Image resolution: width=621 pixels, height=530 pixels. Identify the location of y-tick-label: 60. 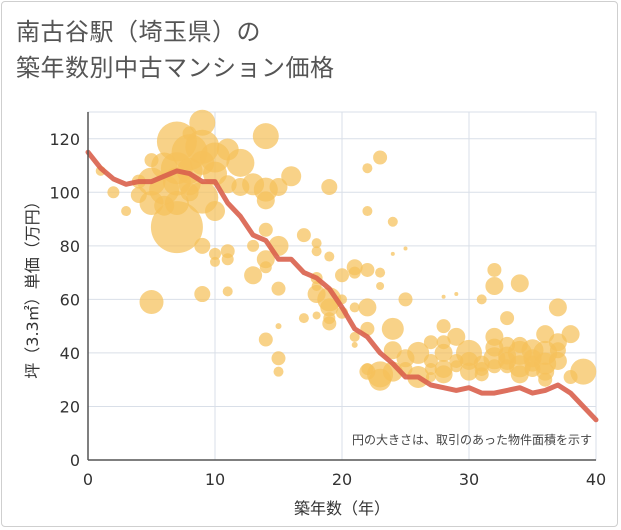
(70, 299).